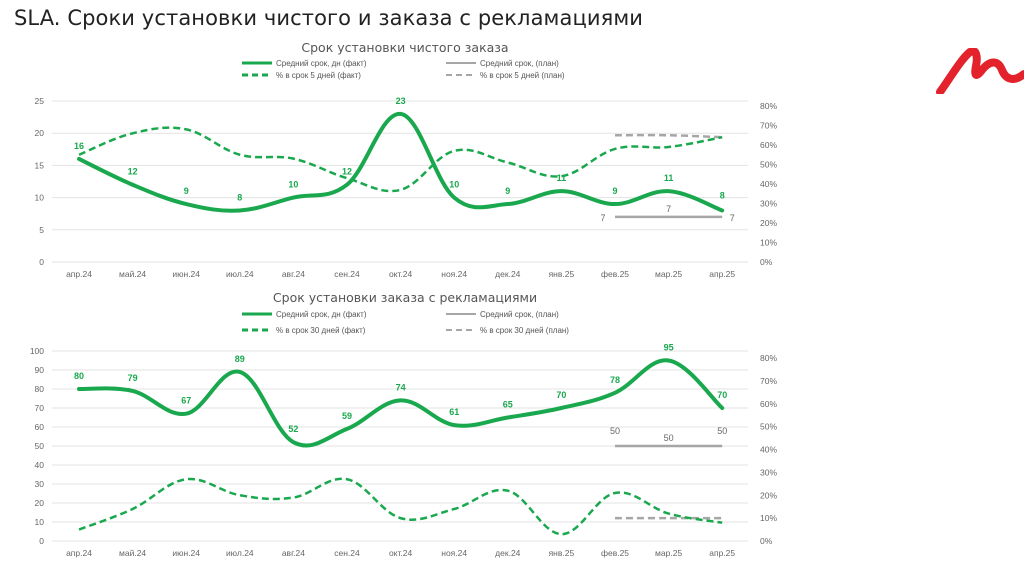 The width and height of the screenshot is (1024, 574). Describe the element at coordinates (347, 553) in the screenshot. I see `x-tick: сен.24` at that location.